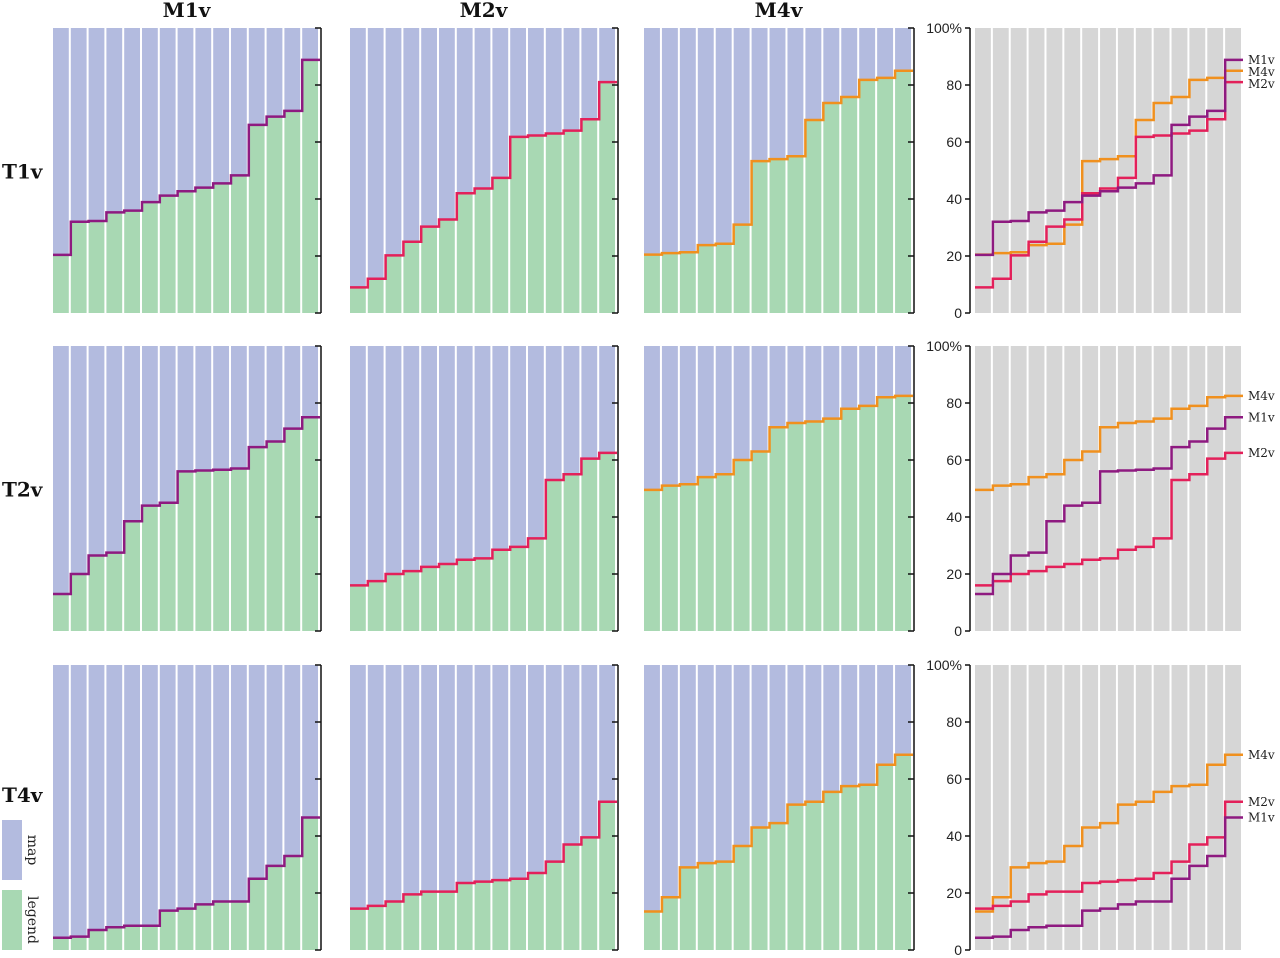 The image size is (1280, 958). I want to click on comparison-line-M2v, so click(1109, 519).